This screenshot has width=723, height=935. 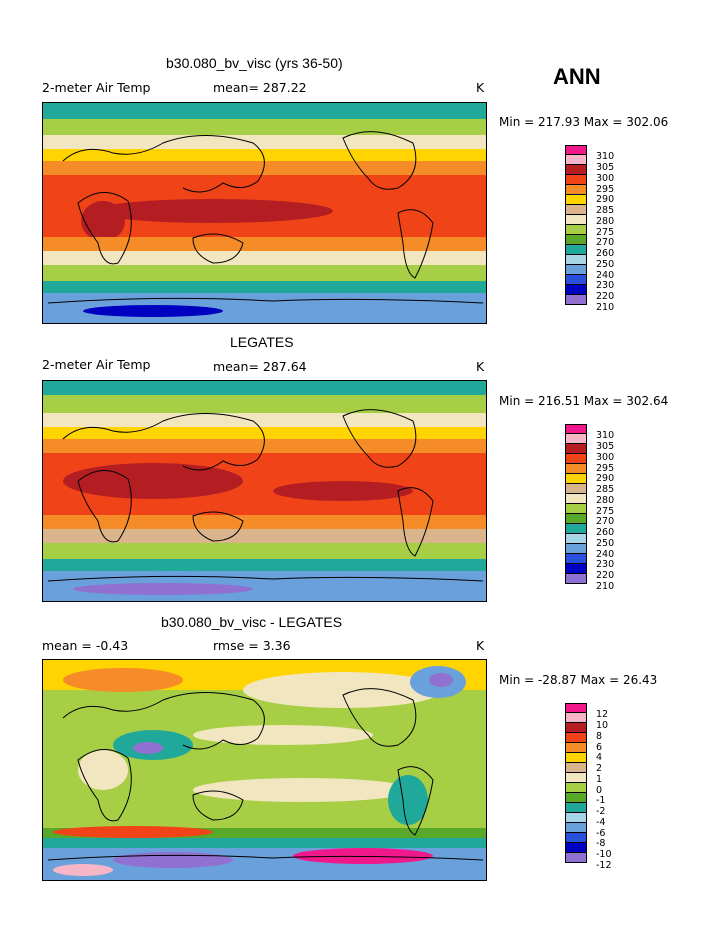 I want to click on colorbar-label: -10, so click(x=604, y=854).